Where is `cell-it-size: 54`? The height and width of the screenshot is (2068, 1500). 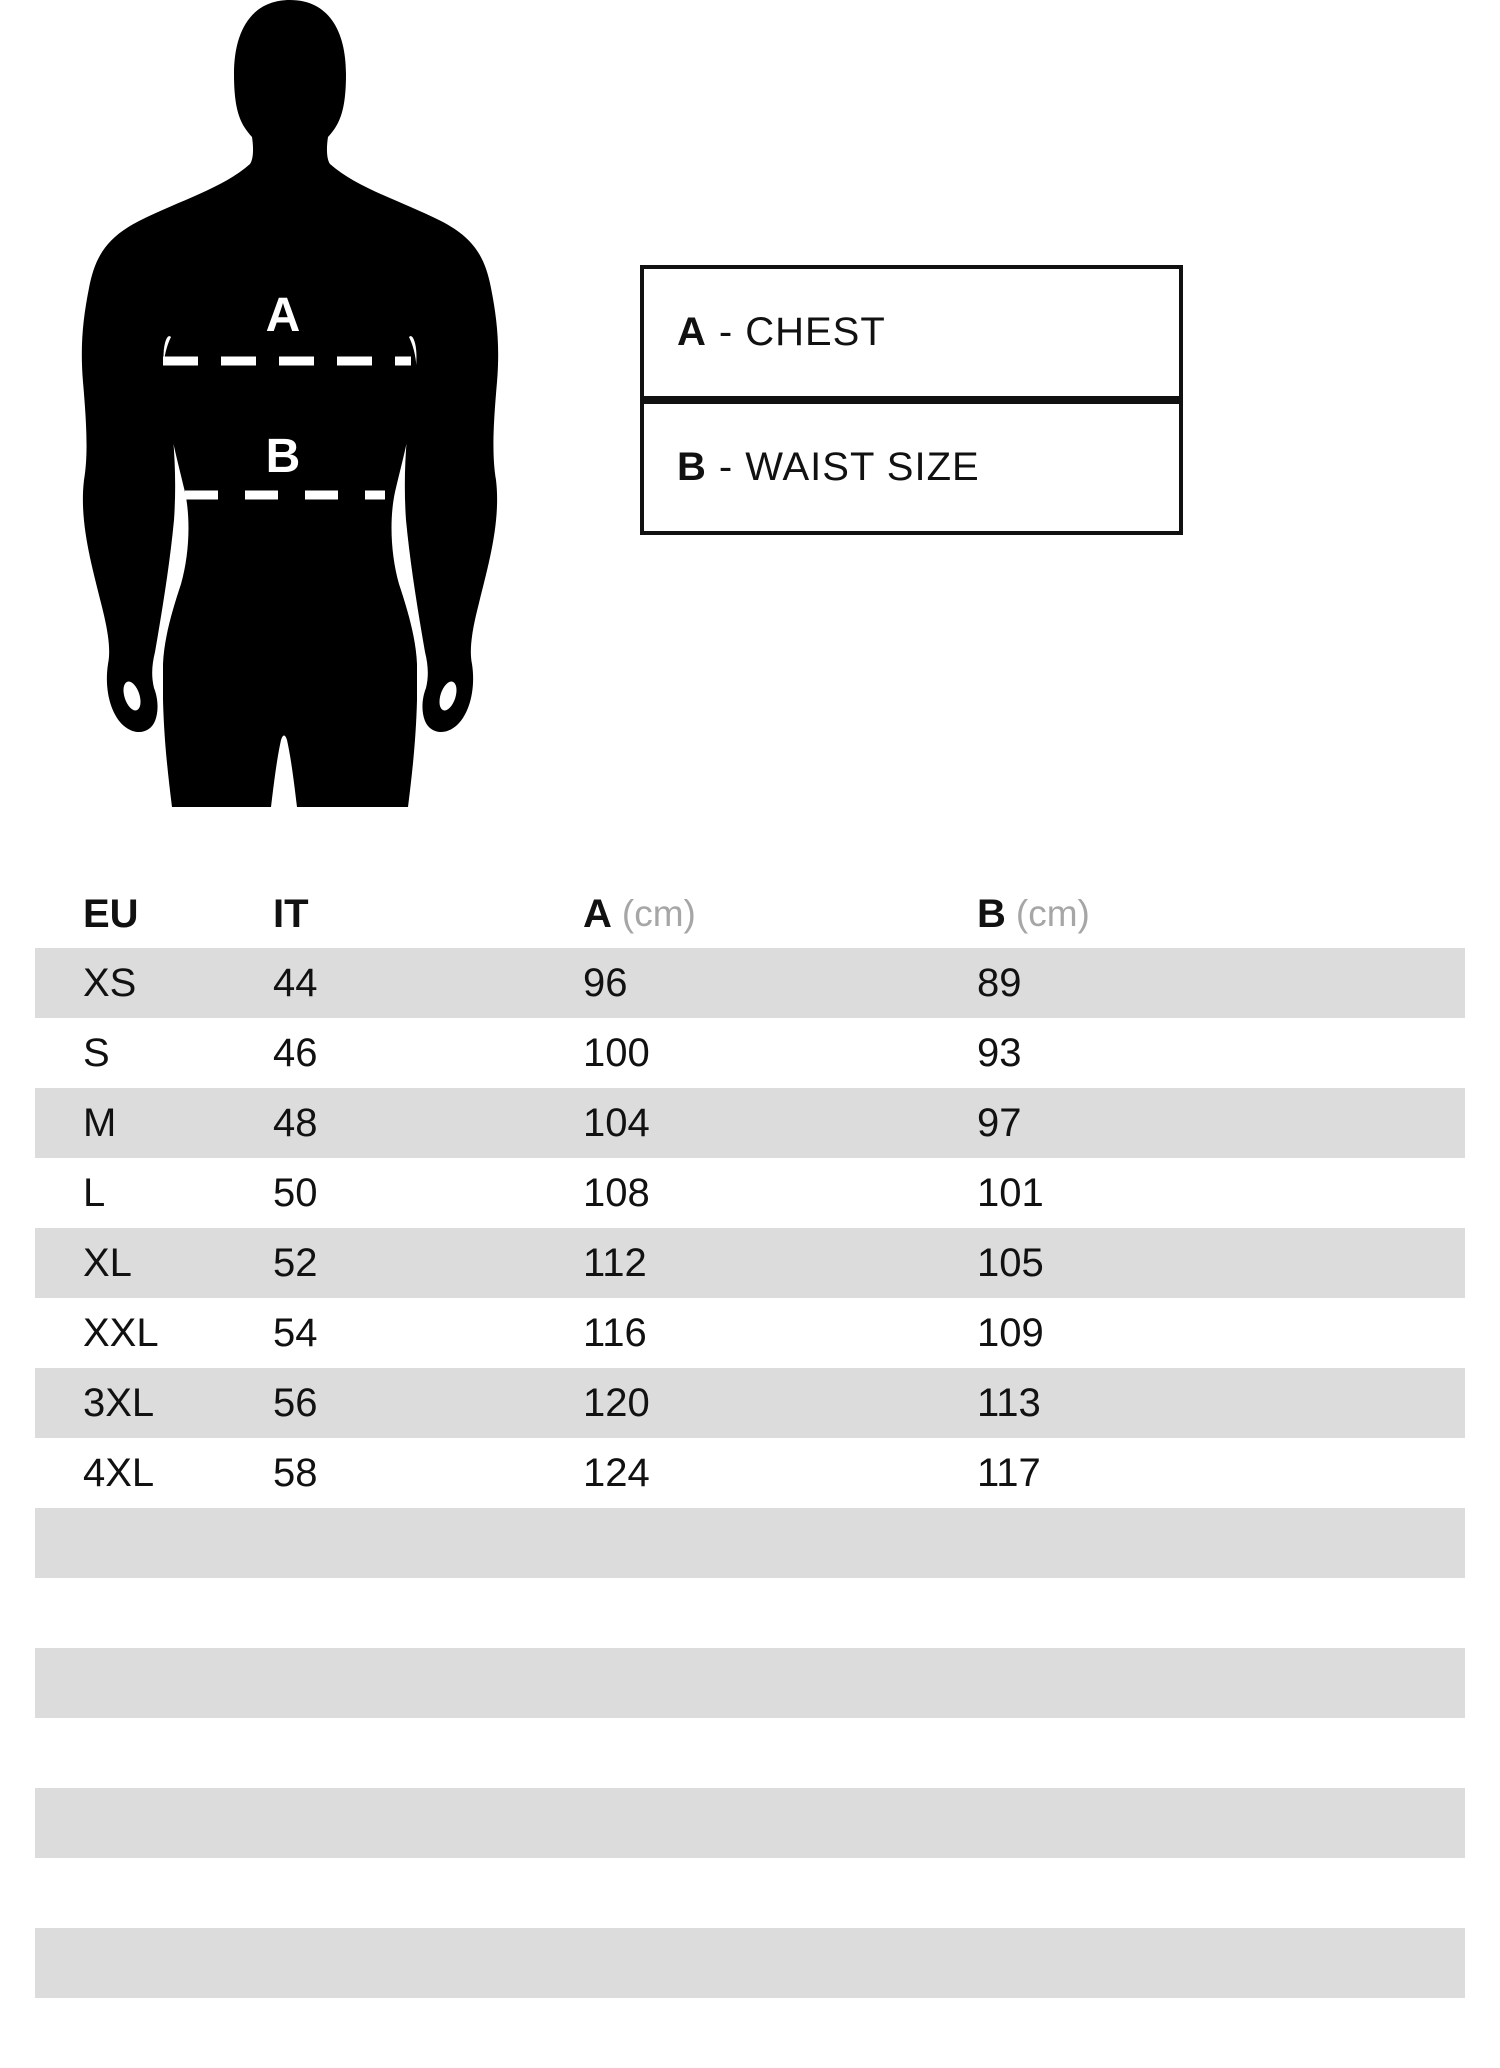 cell-it-size: 54 is located at coordinates (295, 1332).